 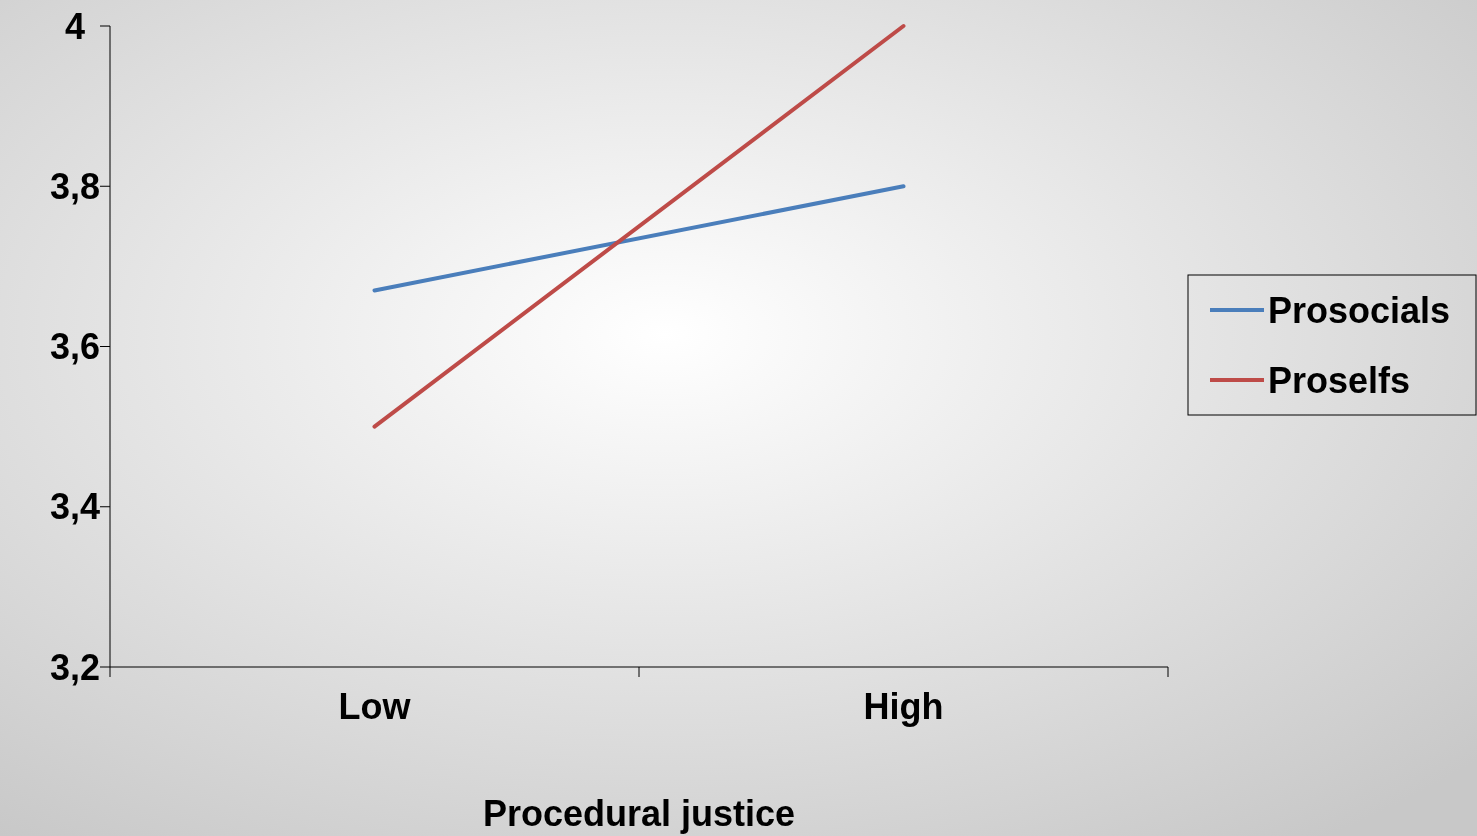 I want to click on y-tick-label: 3,6, so click(x=75, y=346).